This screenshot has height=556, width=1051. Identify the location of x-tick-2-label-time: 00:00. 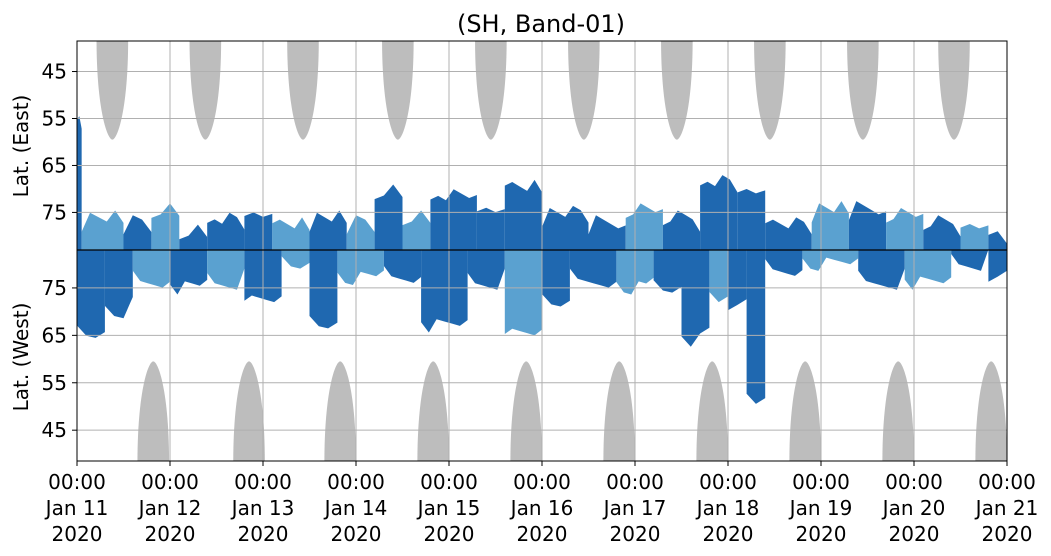
(263, 482).